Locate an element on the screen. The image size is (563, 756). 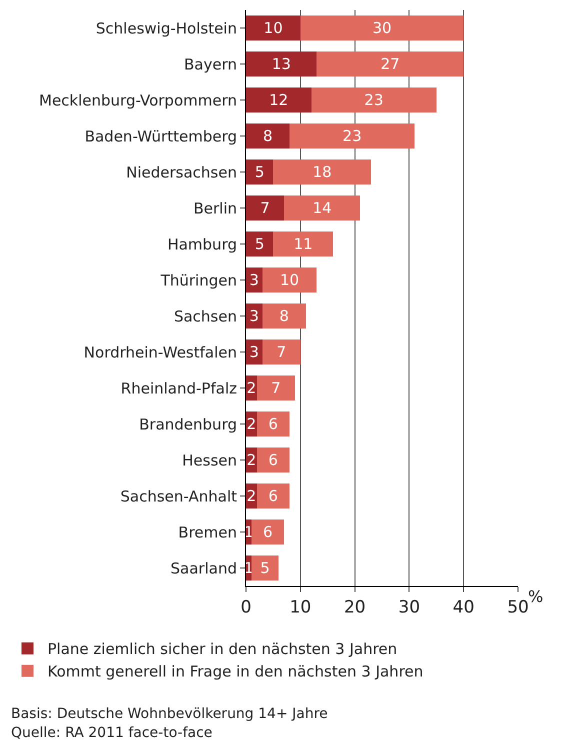
x-tick-label: 40 is located at coordinates (463, 607).